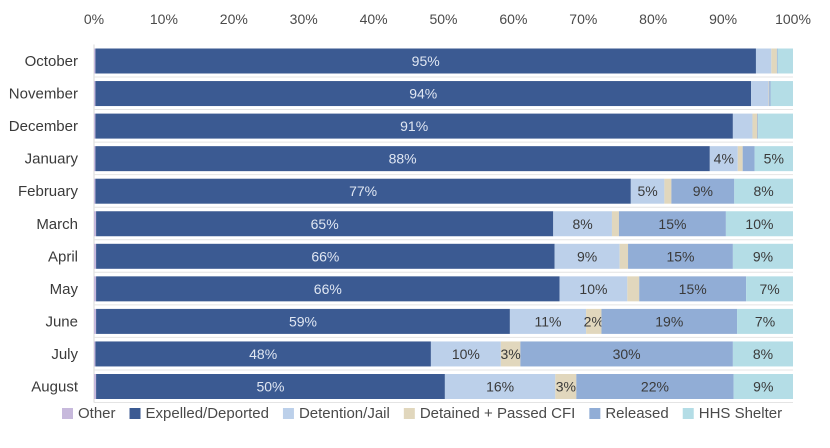 The image size is (830, 448). I want to click on category-label: May, so click(64, 289).